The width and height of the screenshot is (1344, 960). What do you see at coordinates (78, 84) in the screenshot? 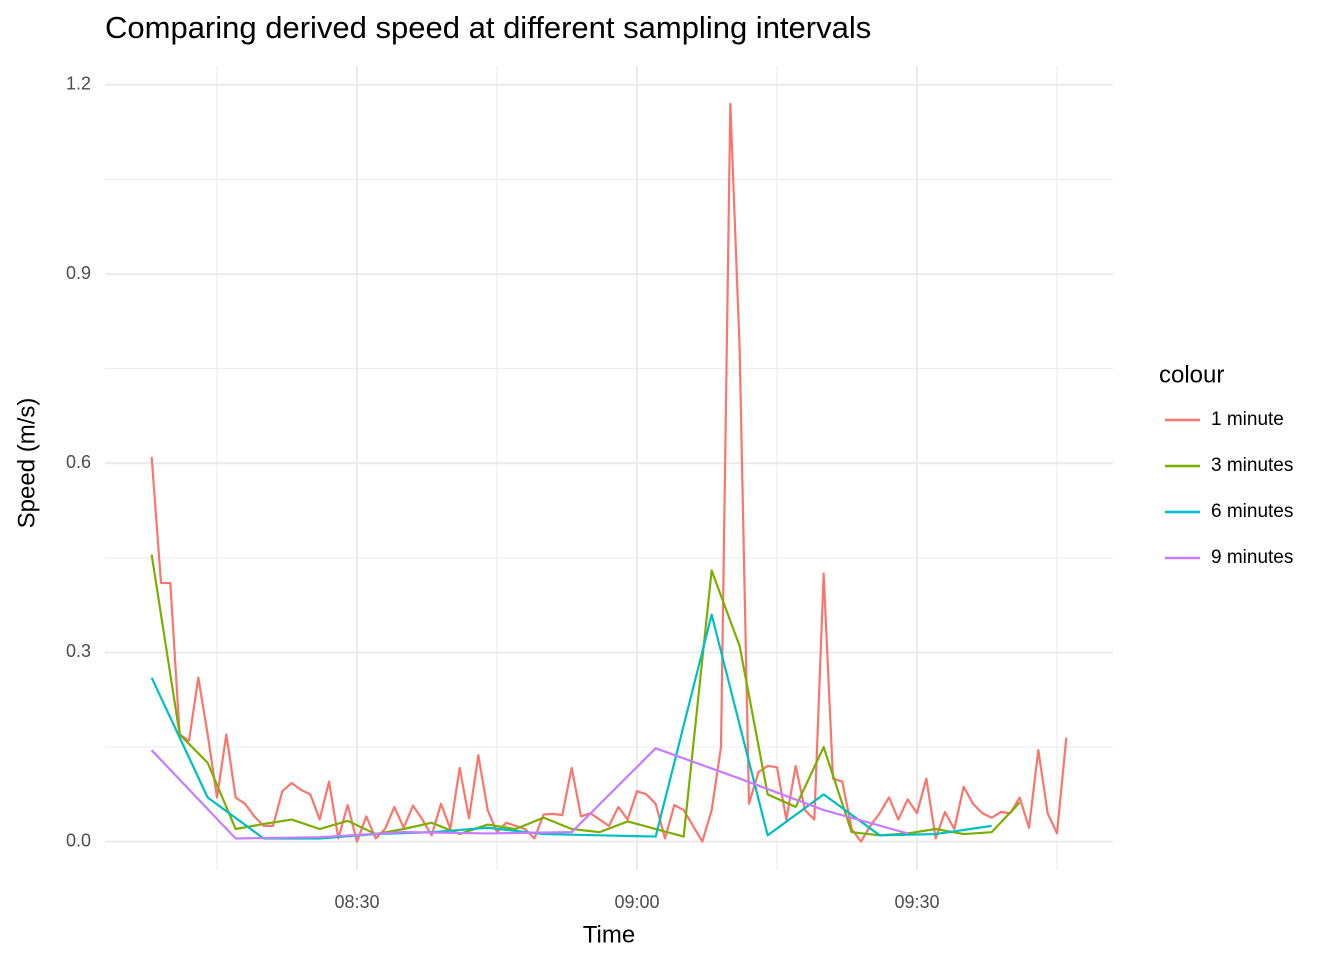
I see `y-tick-label: 1.2` at bounding box center [78, 84].